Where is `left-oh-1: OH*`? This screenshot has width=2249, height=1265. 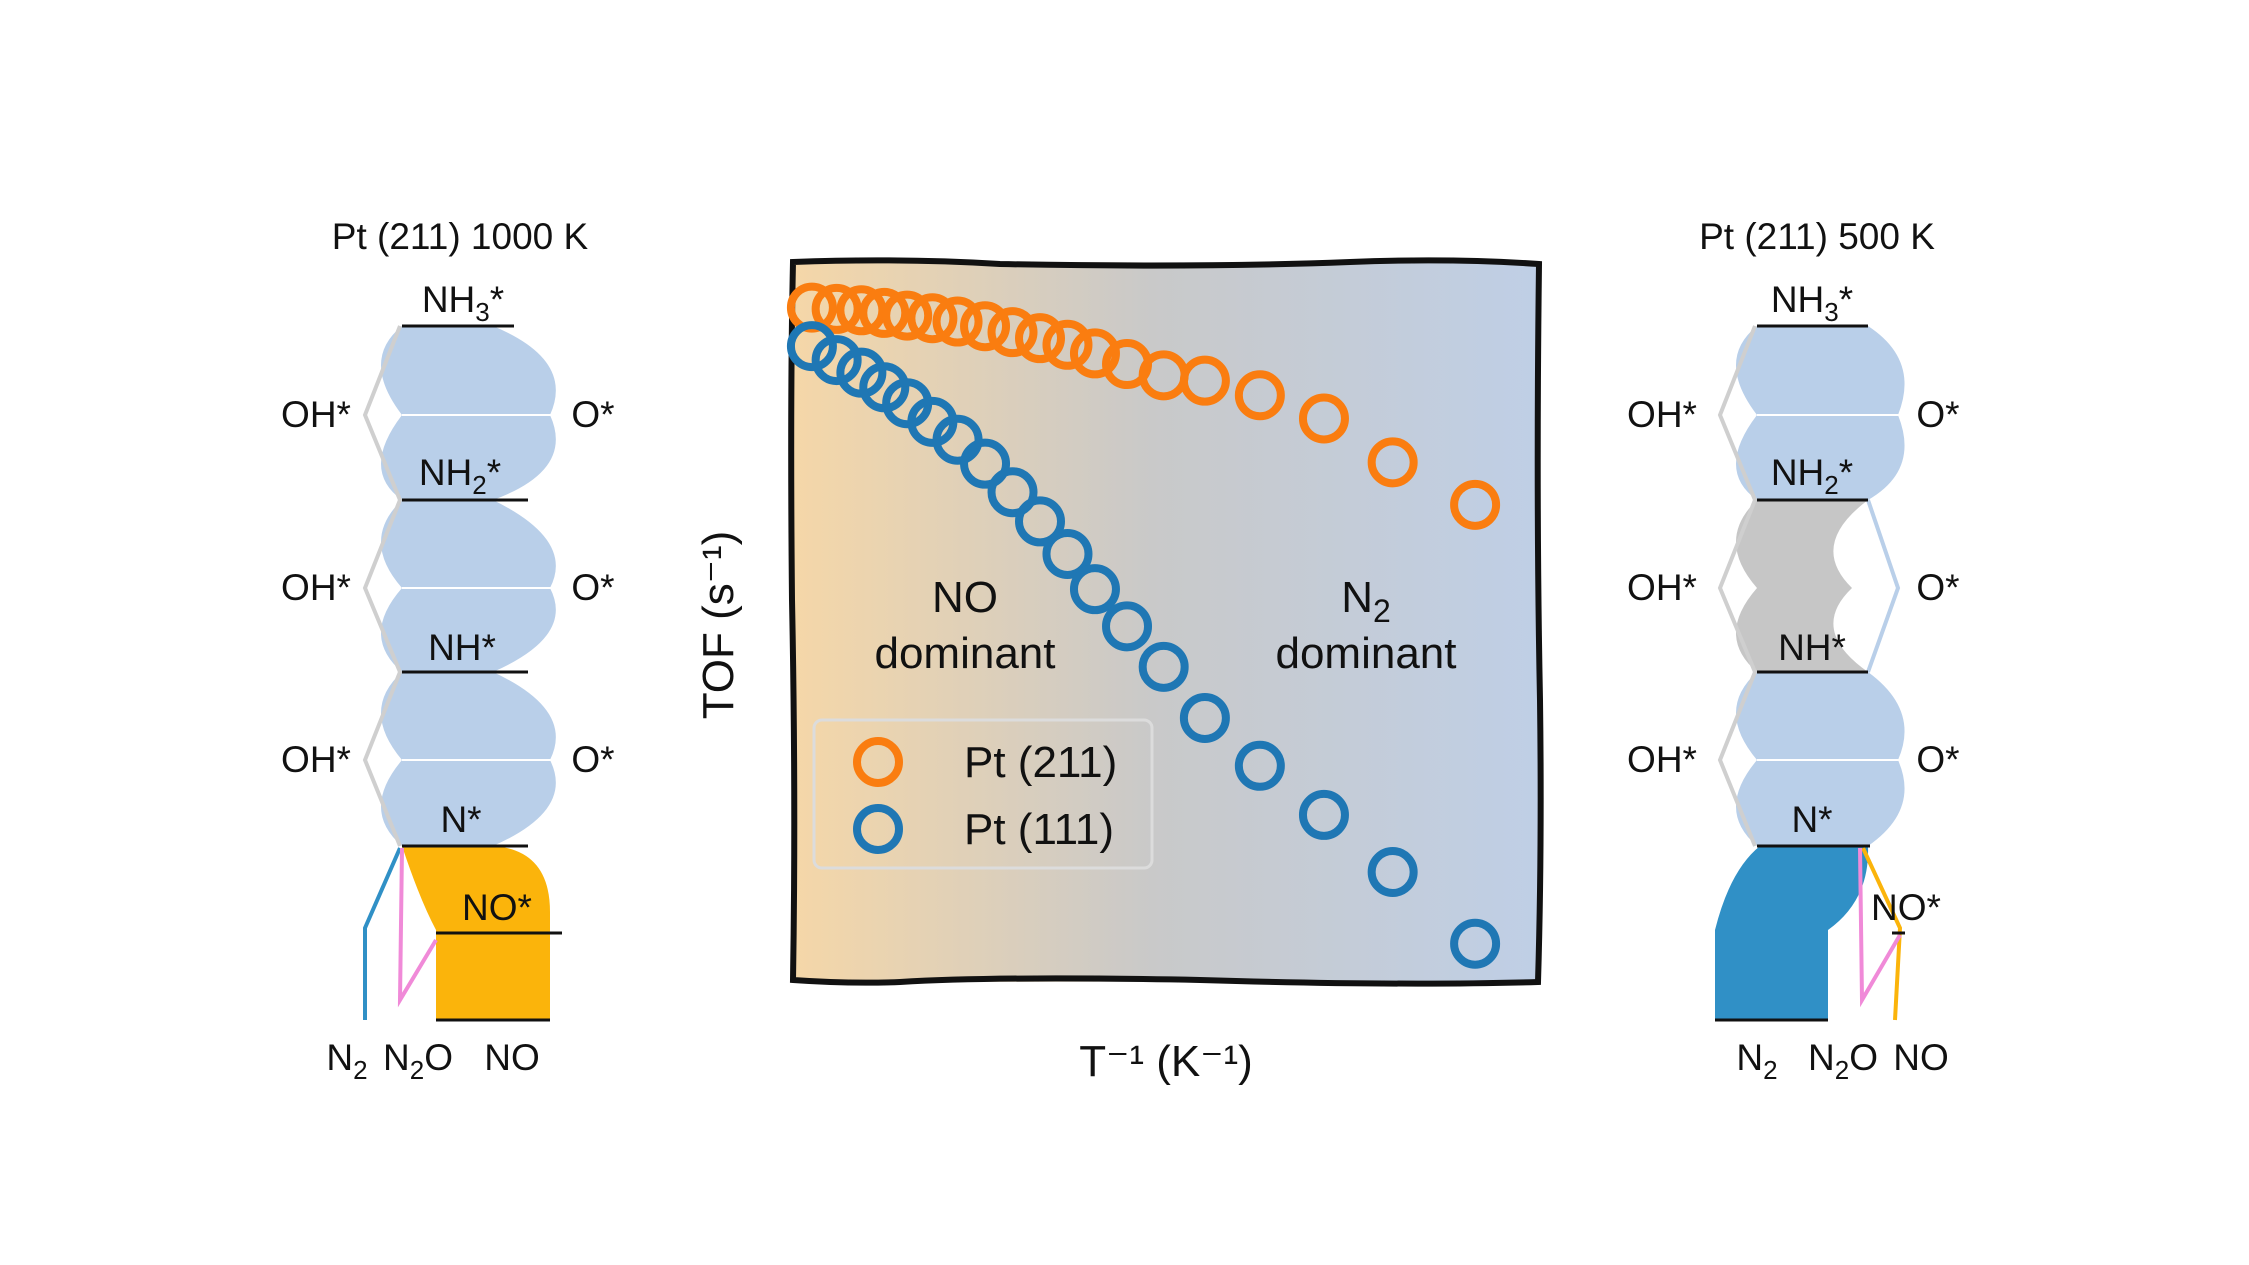 left-oh-1: OH* is located at coordinates (316, 414).